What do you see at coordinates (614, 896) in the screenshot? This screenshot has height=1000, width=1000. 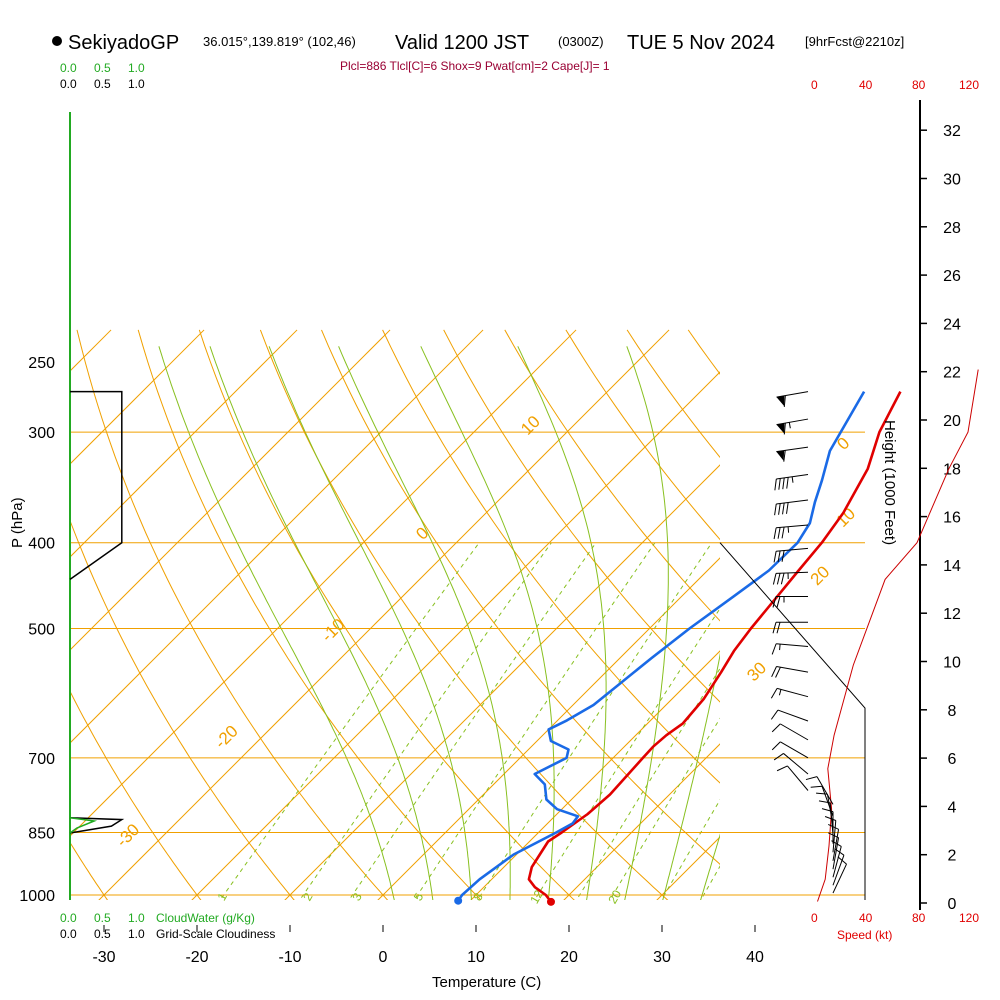 I see `mixing-ratio-label: 20` at bounding box center [614, 896].